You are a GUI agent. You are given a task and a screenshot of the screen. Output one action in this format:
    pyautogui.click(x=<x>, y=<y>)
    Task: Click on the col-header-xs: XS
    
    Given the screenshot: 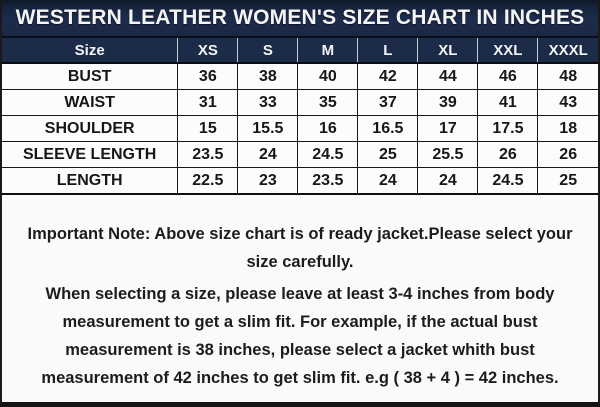 What is the action you would take?
    pyautogui.click(x=208, y=51)
    